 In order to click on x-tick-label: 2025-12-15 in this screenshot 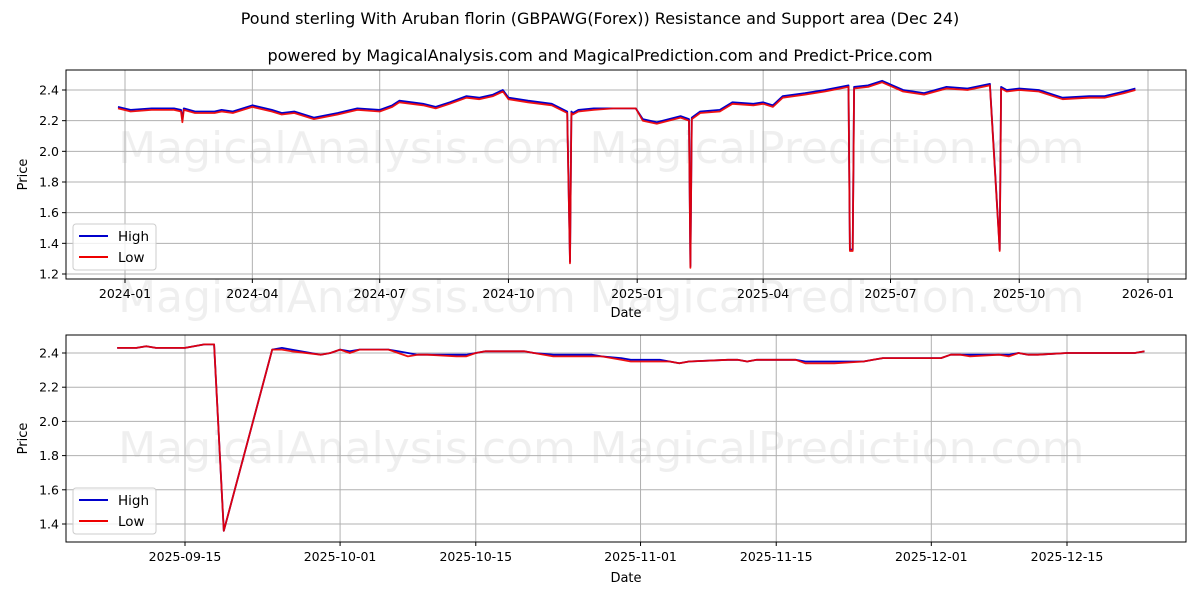, I will do `click(1067, 556)`.